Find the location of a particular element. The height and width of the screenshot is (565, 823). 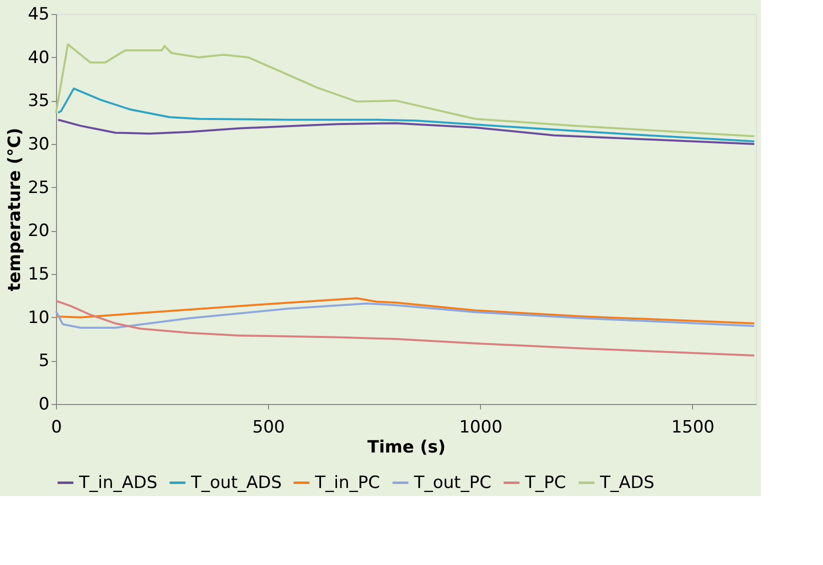

y-tick-label: 35 is located at coordinates (39, 101).